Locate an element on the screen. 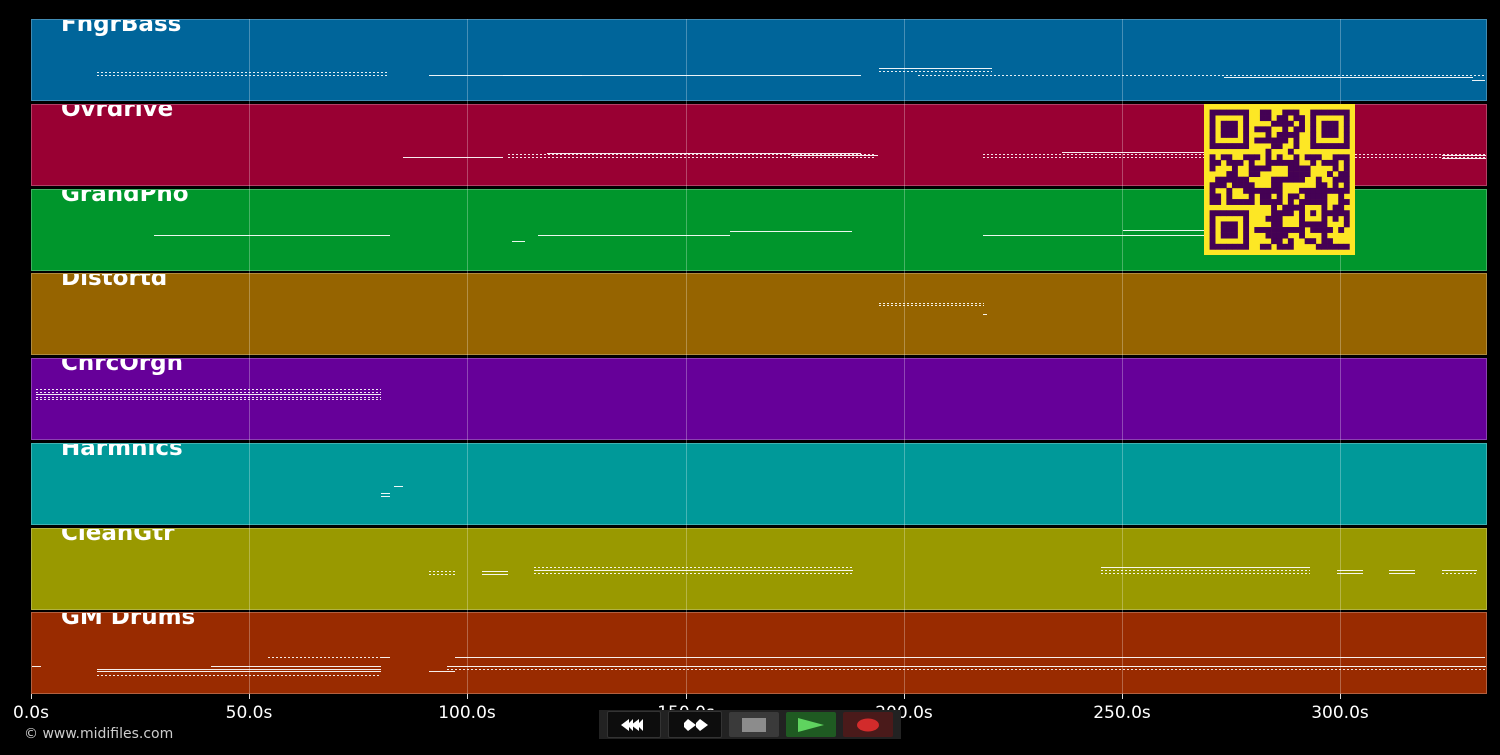  rewind-button is located at coordinates (634, 724).